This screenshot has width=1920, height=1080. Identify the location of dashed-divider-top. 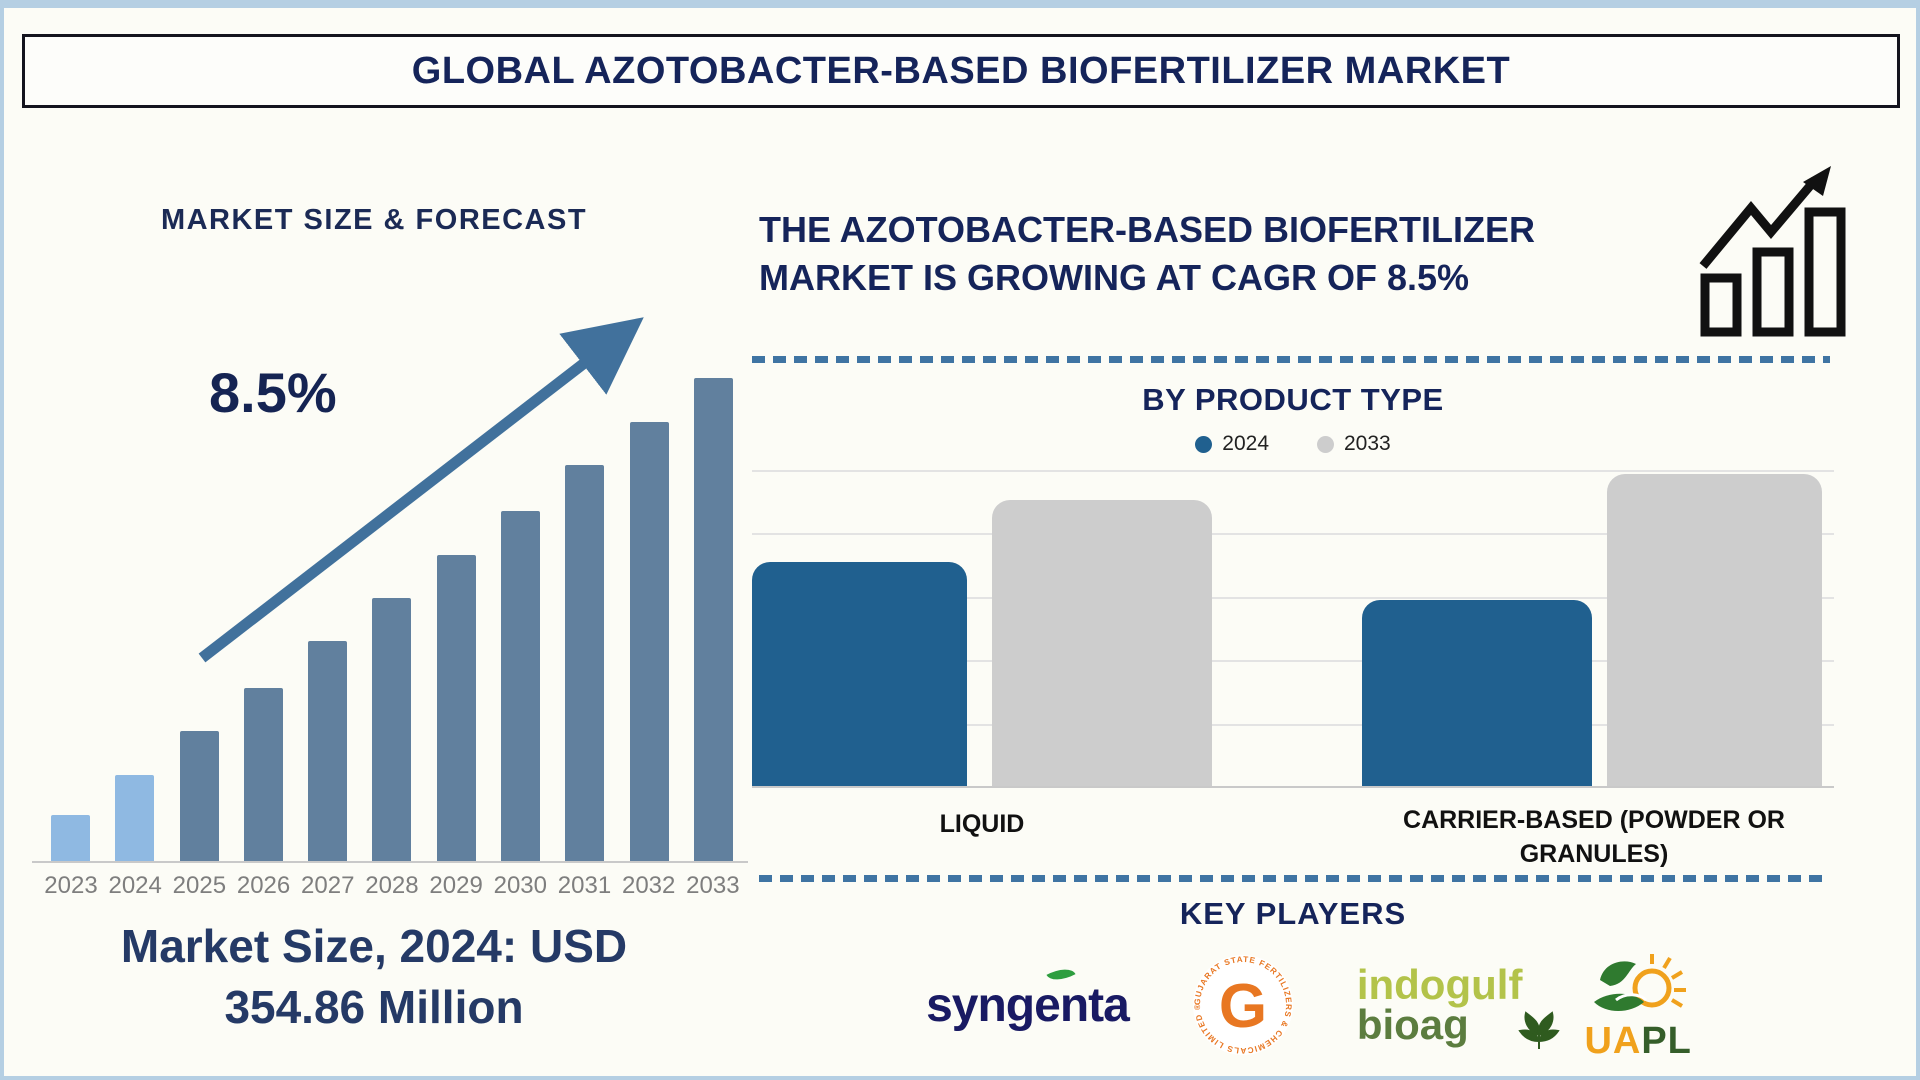
(1291, 359).